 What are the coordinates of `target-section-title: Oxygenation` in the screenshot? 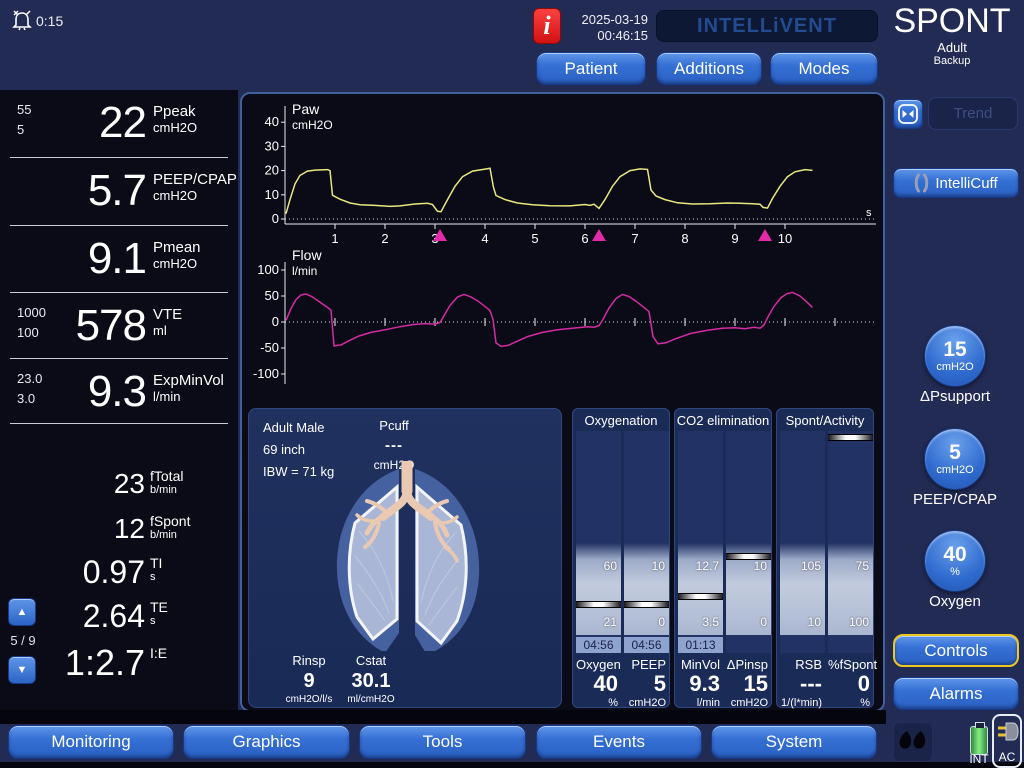 It's located at (621, 420).